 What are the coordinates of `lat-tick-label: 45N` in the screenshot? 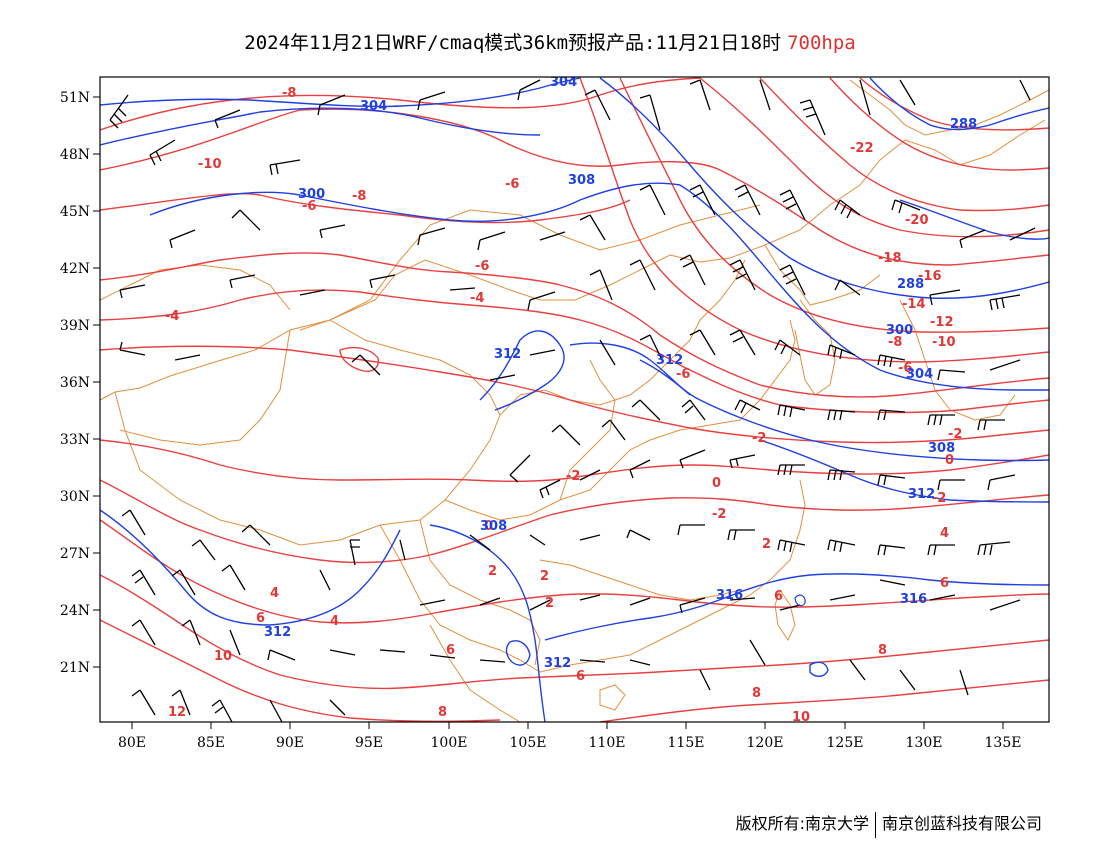 It's located at (75, 212).